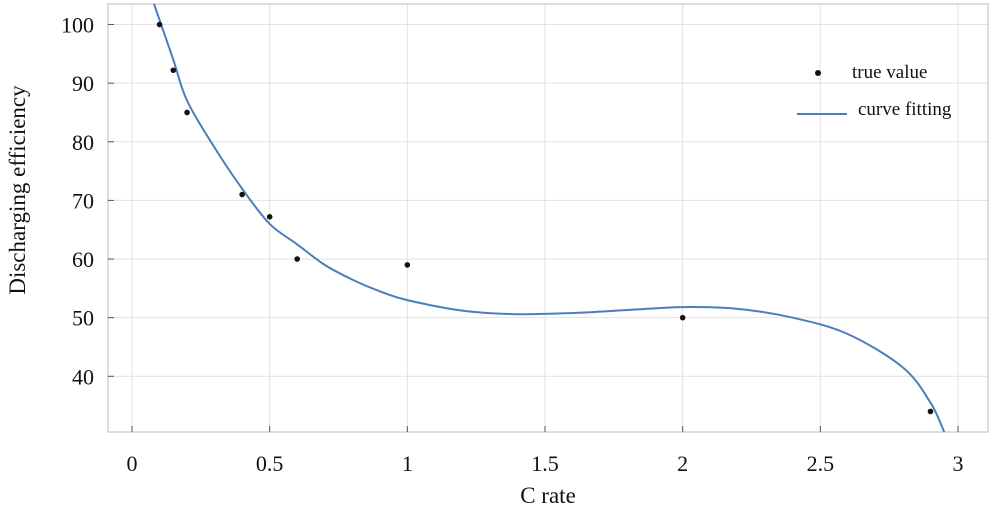  I want to click on y-tick-label: 60, so click(83, 259).